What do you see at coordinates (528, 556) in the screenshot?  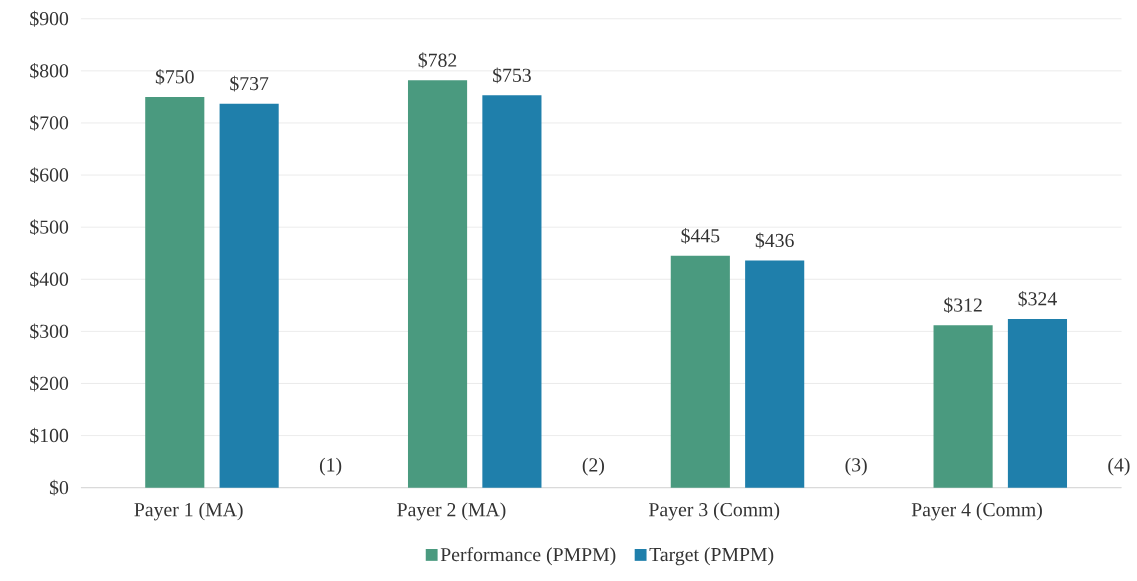 I see `legend-label: Performance (PMPM)` at bounding box center [528, 556].